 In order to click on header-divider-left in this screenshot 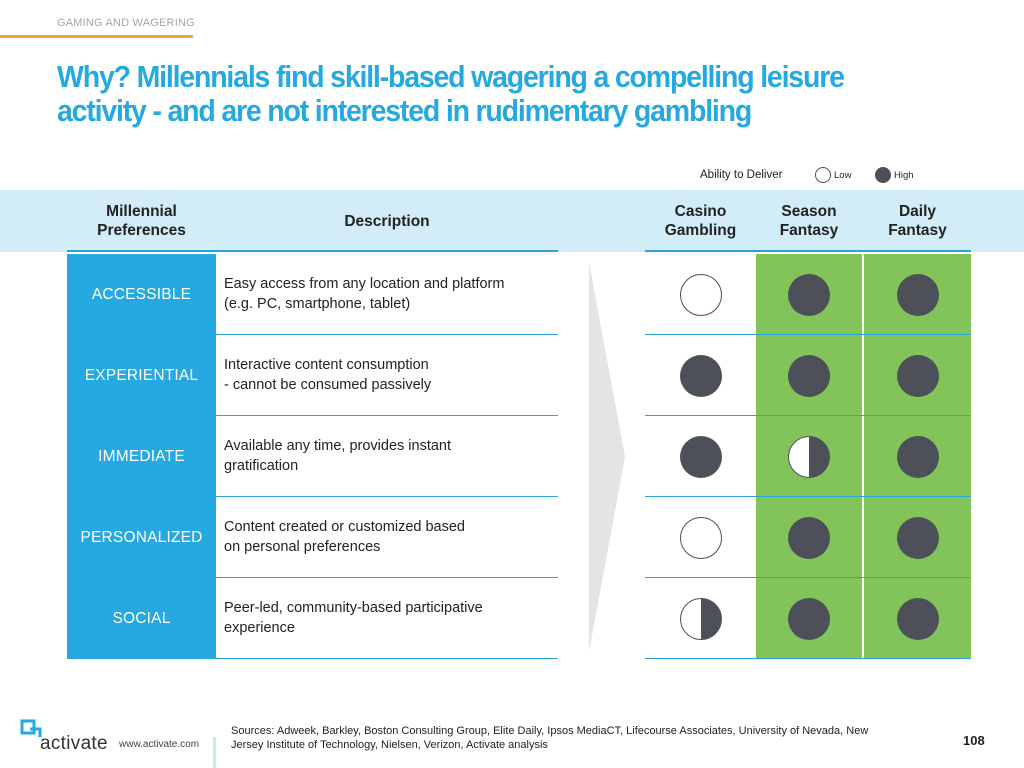, I will do `click(312, 251)`.